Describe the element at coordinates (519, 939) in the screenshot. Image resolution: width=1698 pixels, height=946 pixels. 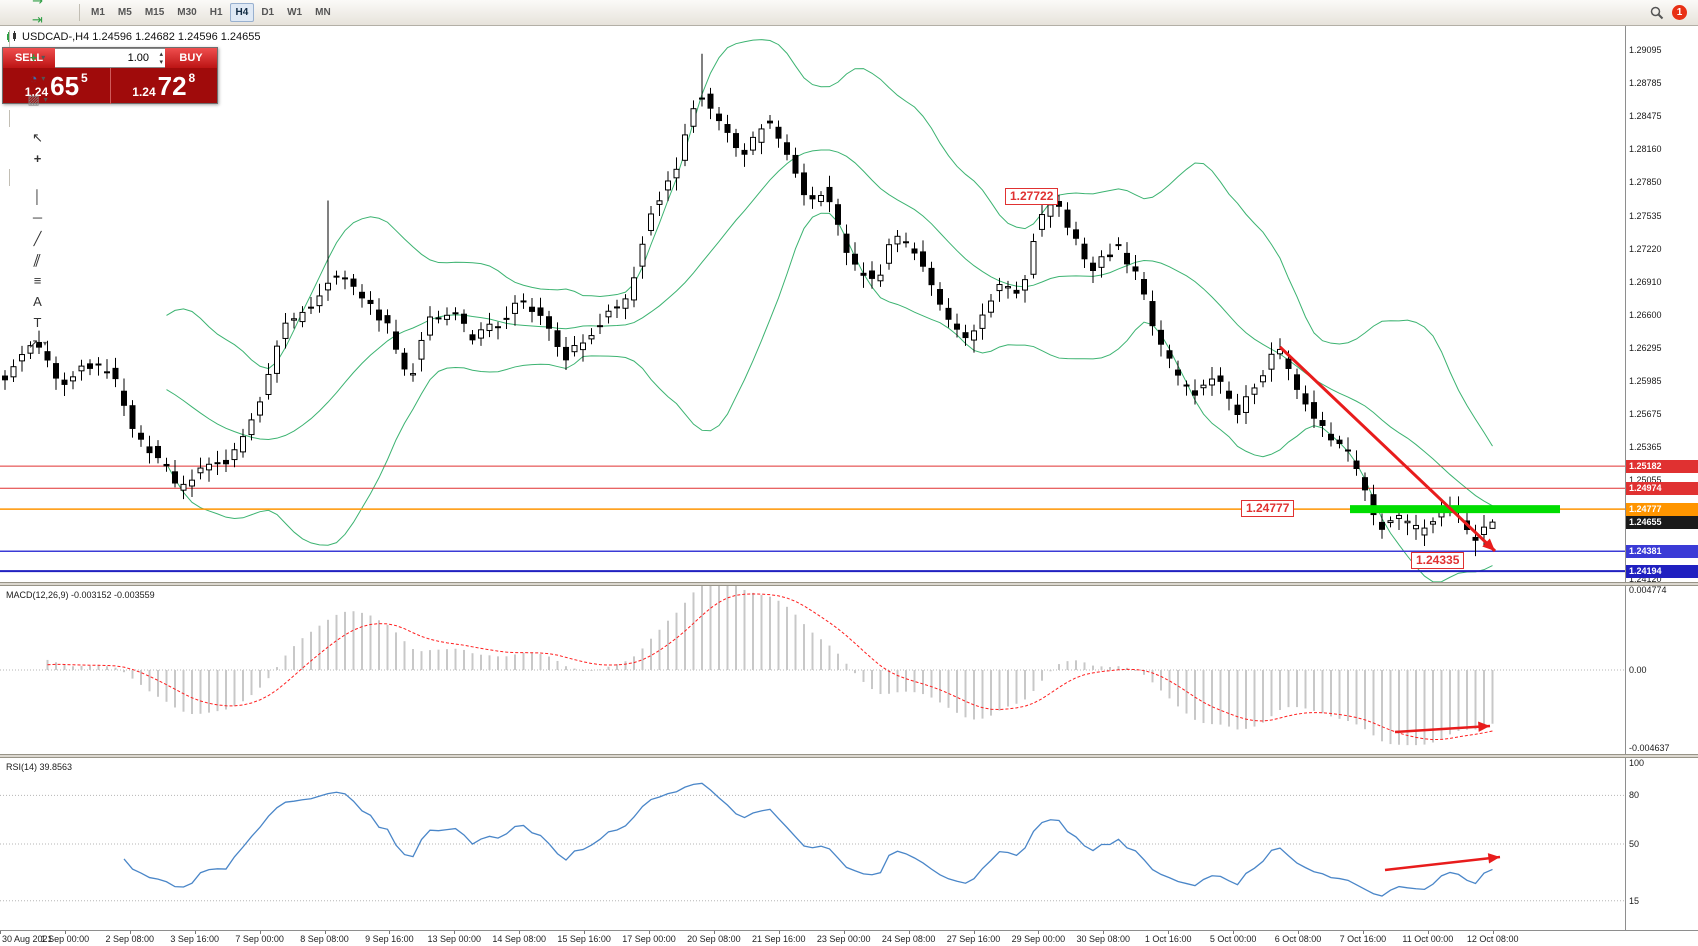
I see `time-axis-label: 14 Sep 08:00` at that location.